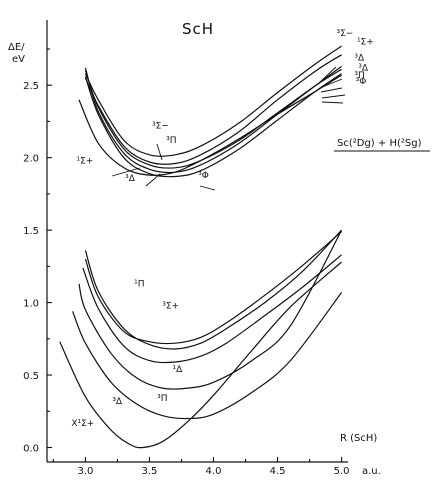 The image size is (440, 483). Describe the element at coordinates (214, 471) in the screenshot. I see `x-tick-label: 4.0` at that location.